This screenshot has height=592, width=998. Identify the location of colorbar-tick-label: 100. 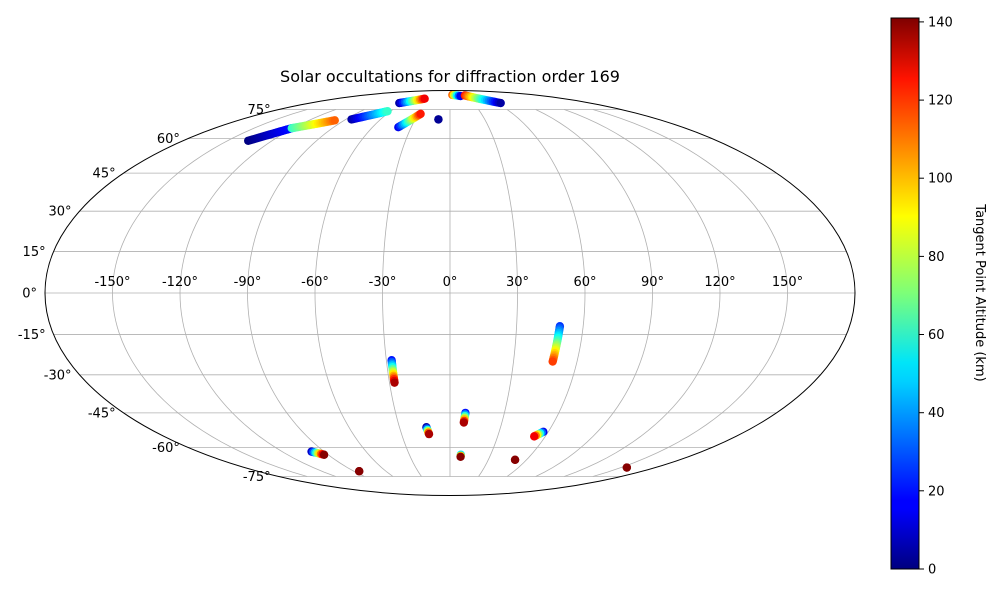
(940, 179).